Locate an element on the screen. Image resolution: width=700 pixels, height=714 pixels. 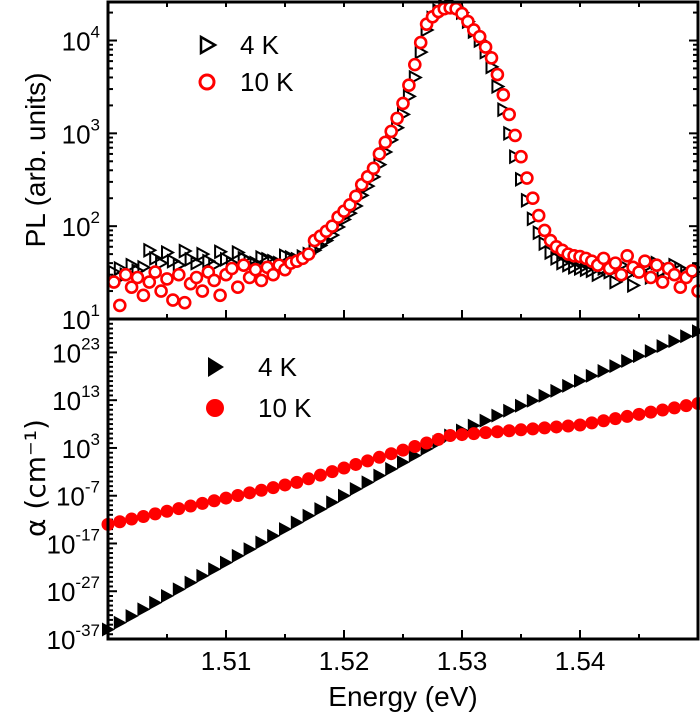
y-tick-label: 10³ is located at coordinates (81, 132).